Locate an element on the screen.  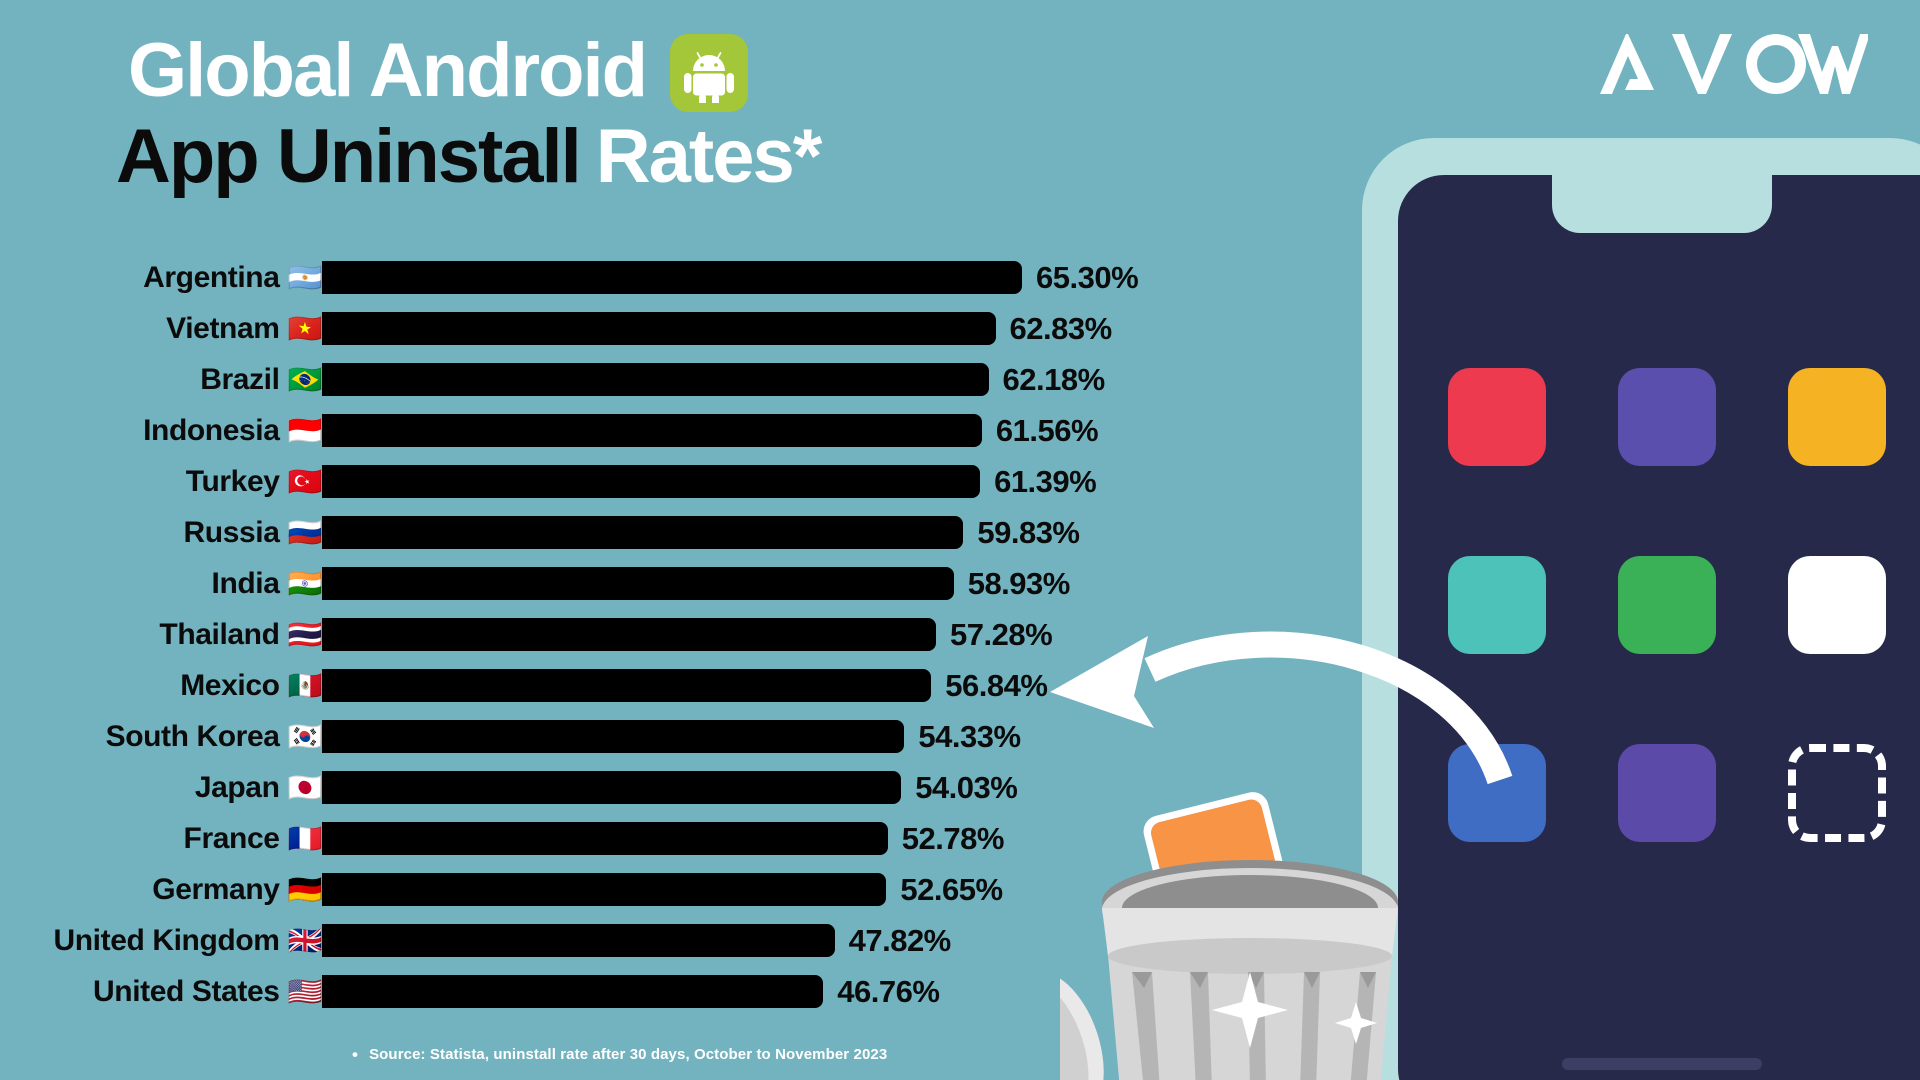
chart-bar-wrap: 59.83% is located at coordinates (796, 533).